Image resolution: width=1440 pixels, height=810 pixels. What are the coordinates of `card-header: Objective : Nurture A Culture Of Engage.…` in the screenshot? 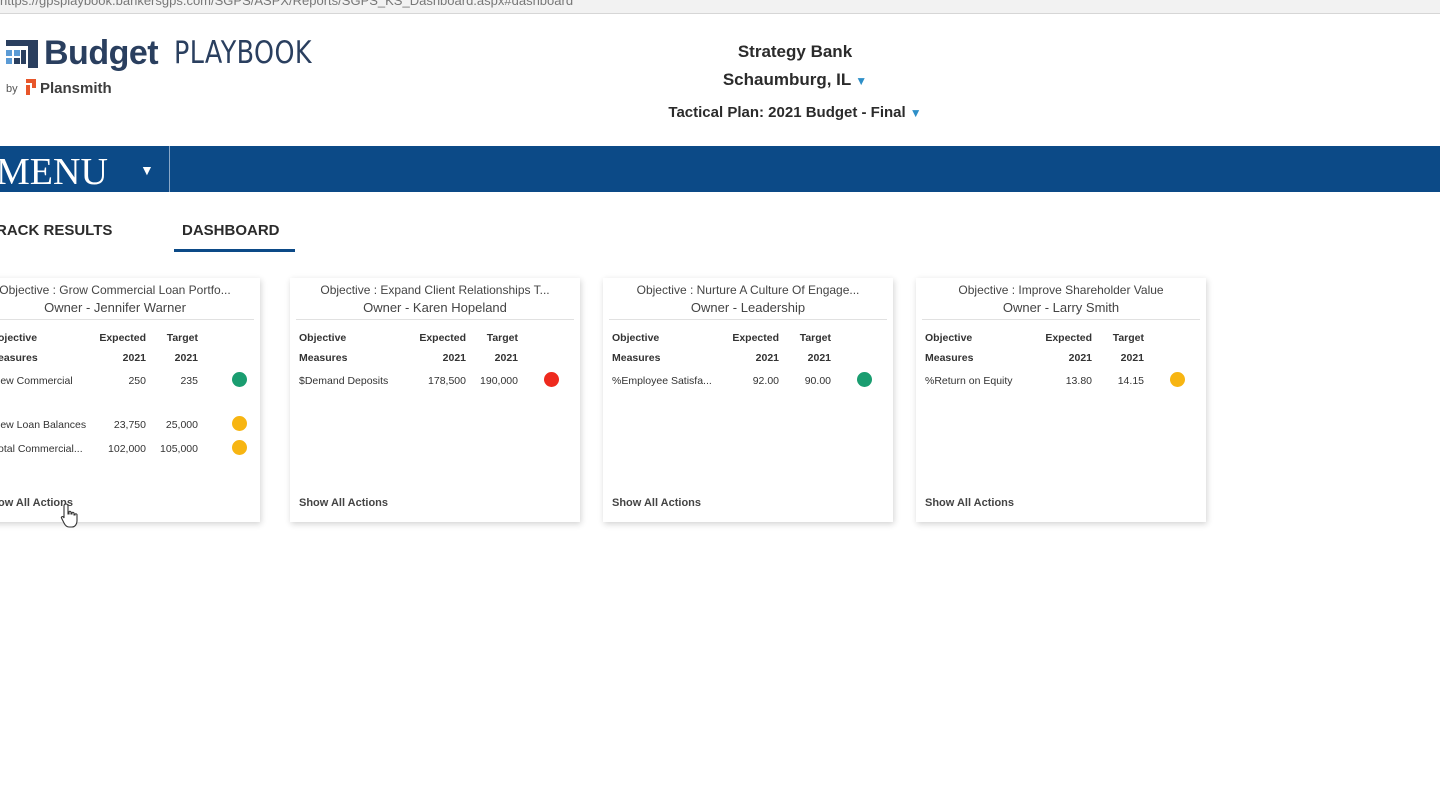 It's located at (748, 299).